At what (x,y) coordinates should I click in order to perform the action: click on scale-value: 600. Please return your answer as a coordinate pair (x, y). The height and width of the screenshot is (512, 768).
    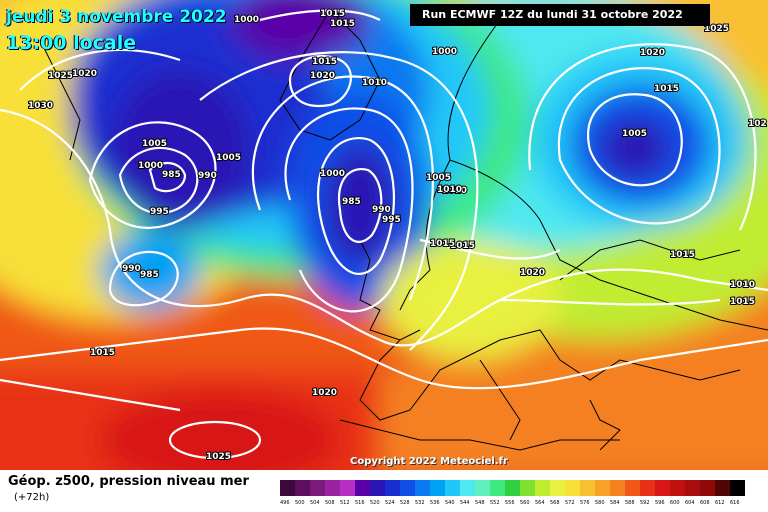
    Looking at the image, I should click on (675, 503).